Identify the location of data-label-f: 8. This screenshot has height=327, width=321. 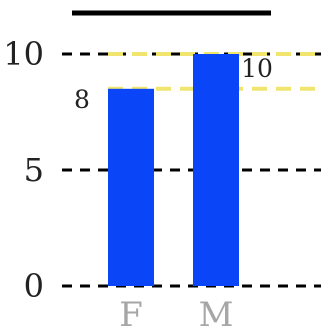
(82, 99).